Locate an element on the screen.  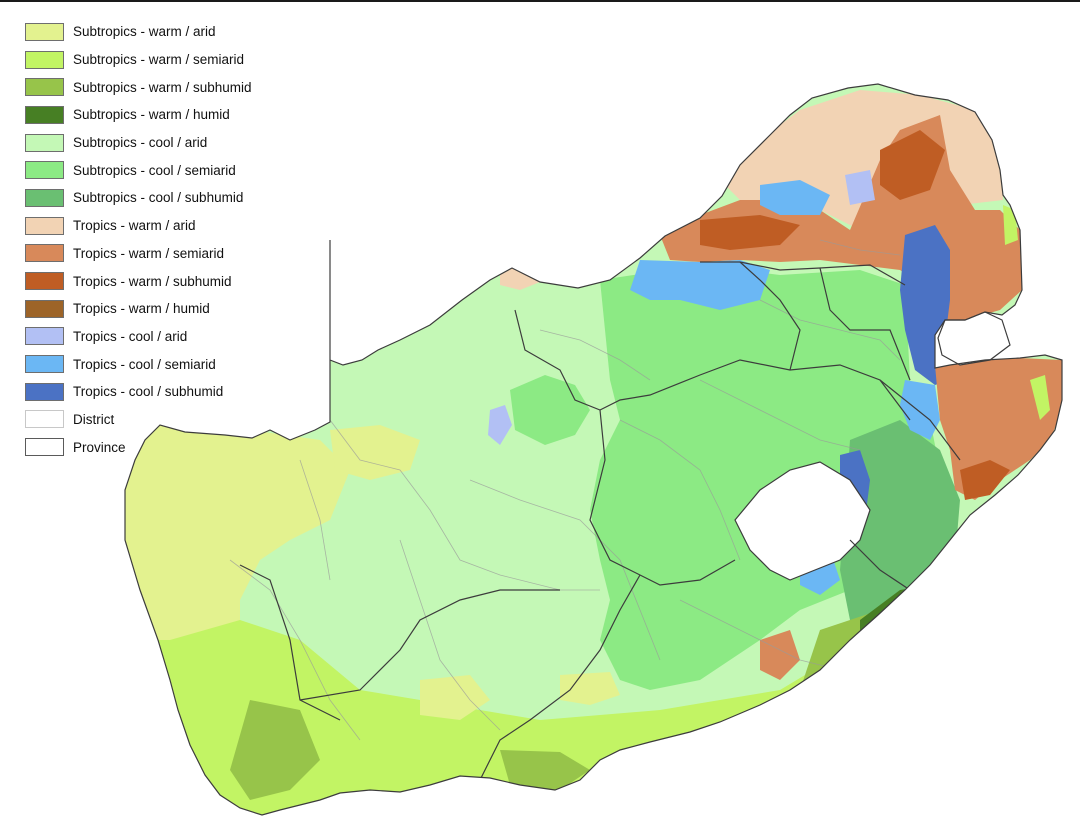
legend-item-subtropics-cool-semiarid: Subtropics - cool / semiarid is located at coordinates (175, 170).